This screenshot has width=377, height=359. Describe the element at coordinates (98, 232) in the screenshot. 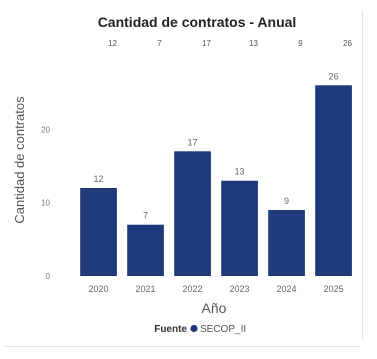

I see `bar-2020` at that location.